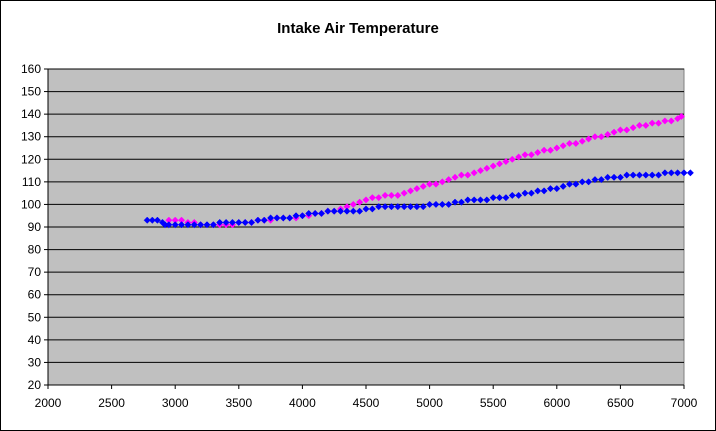  I want to click on x-tick-label: 2000, so click(48, 403).